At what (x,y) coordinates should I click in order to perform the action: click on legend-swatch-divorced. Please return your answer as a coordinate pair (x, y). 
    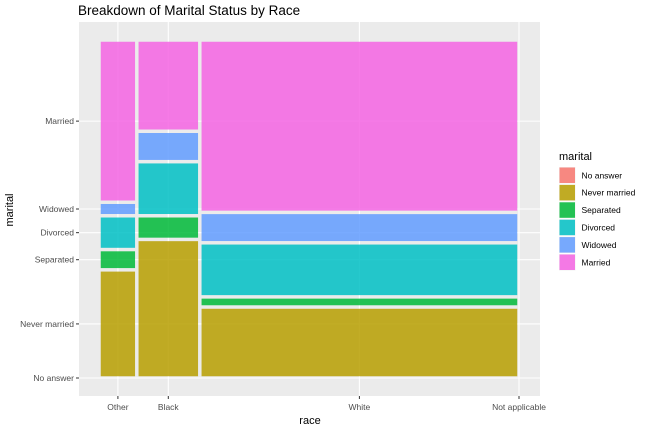
    Looking at the image, I should click on (567, 227).